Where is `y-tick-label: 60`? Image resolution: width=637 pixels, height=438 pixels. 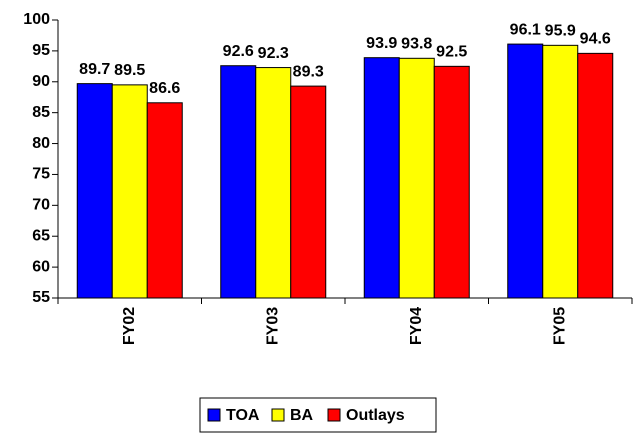
y-tick-label: 60 is located at coordinates (41, 266).